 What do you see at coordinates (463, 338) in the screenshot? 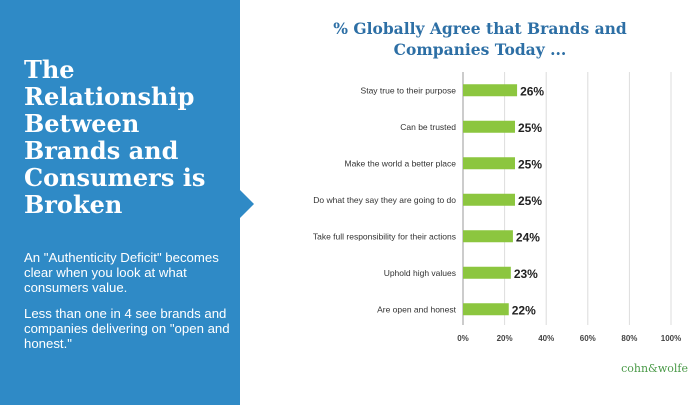
I see `x-tick-label: 0%` at bounding box center [463, 338].